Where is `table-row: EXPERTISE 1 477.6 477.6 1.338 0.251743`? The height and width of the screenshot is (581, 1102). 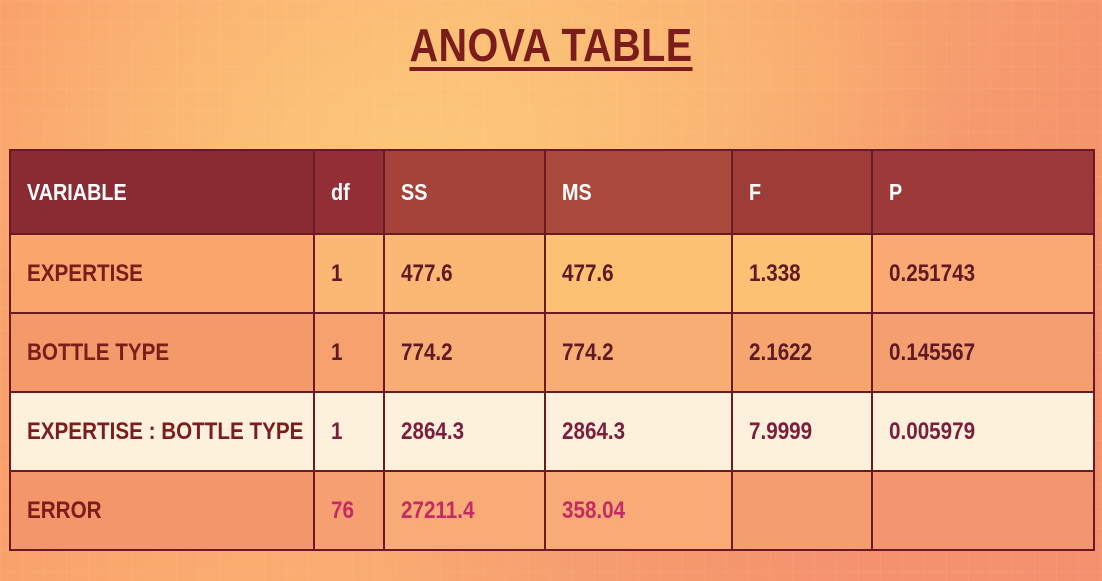
table-row: EXPERTISE 1 477.6 477.6 1.338 0.251743 is located at coordinates (552, 273).